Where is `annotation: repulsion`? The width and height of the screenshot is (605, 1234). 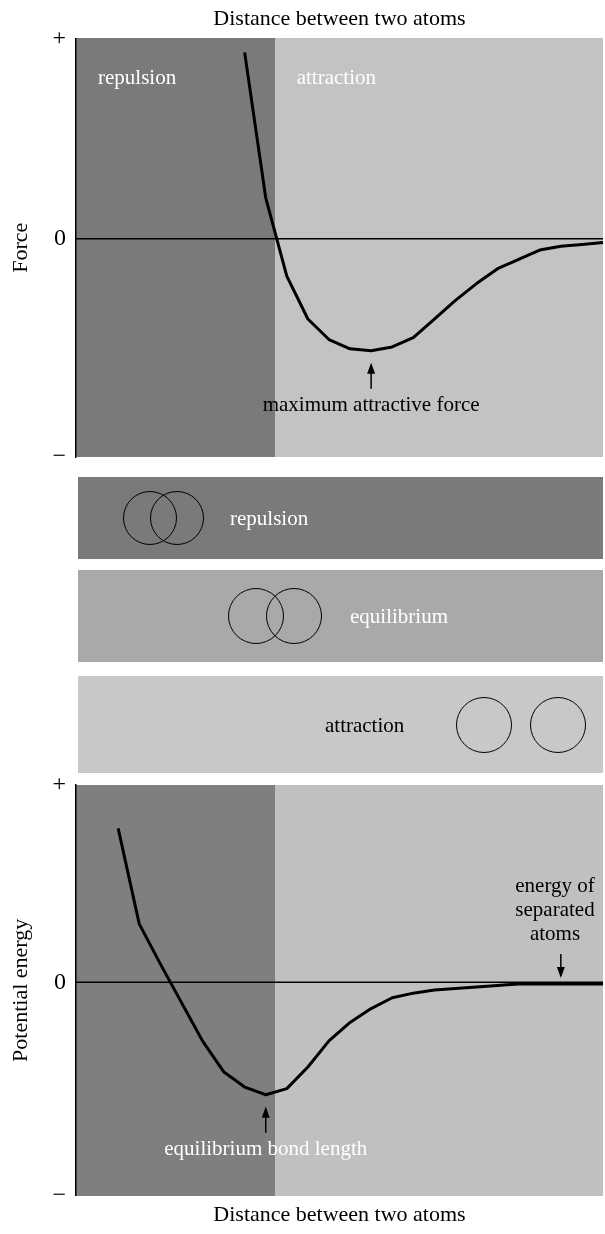 annotation: repulsion is located at coordinates (137, 77).